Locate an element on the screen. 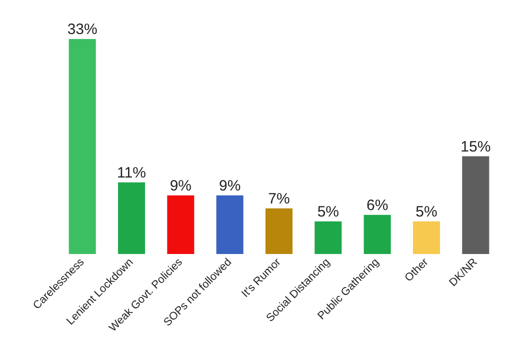  data-label: 6% is located at coordinates (377, 205).